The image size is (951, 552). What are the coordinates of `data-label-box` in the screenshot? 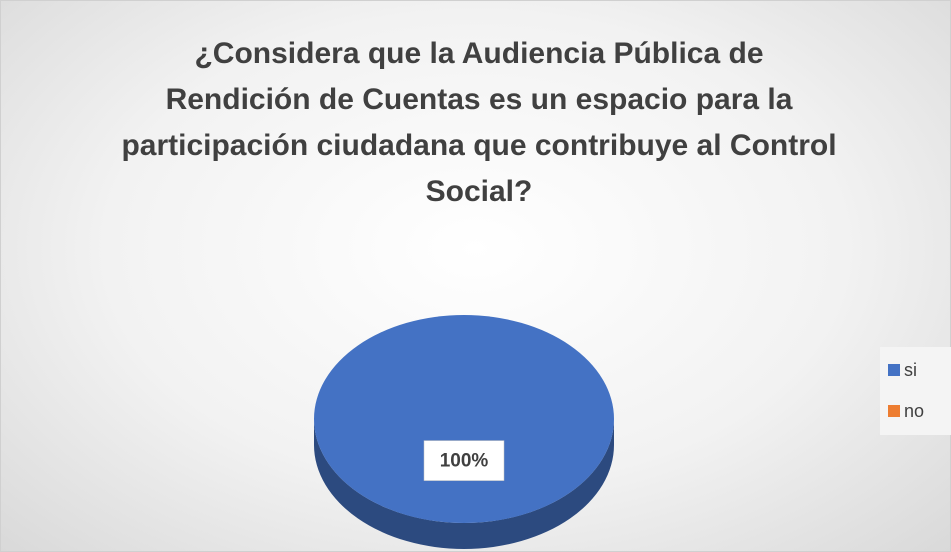 It's located at (464, 460).